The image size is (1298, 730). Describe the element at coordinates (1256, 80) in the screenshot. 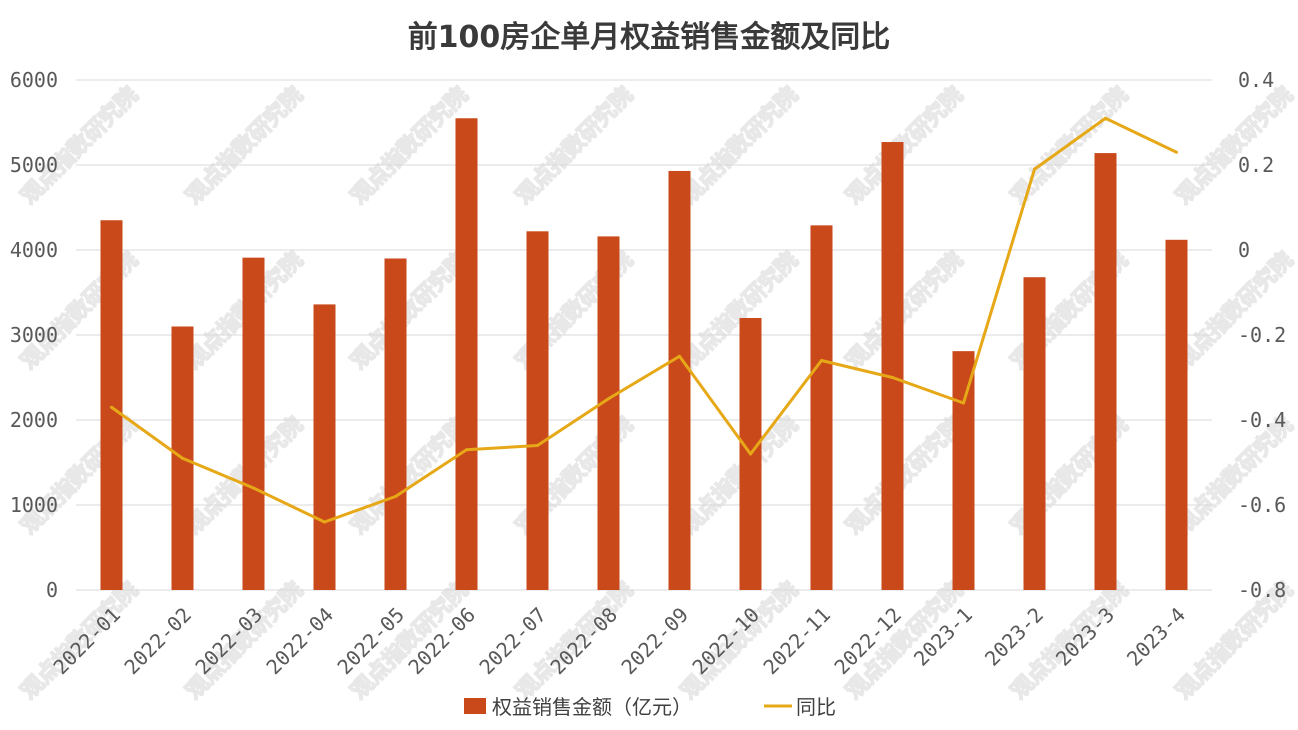

I see `y-right-tick-label: 0.4` at that location.